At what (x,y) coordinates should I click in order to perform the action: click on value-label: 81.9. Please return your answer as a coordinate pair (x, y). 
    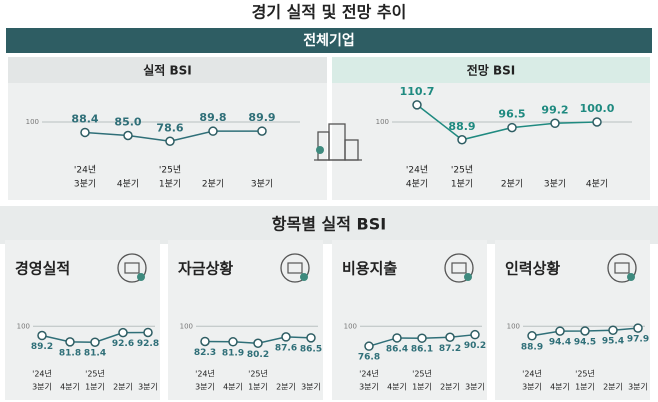
    Looking at the image, I should click on (233, 353).